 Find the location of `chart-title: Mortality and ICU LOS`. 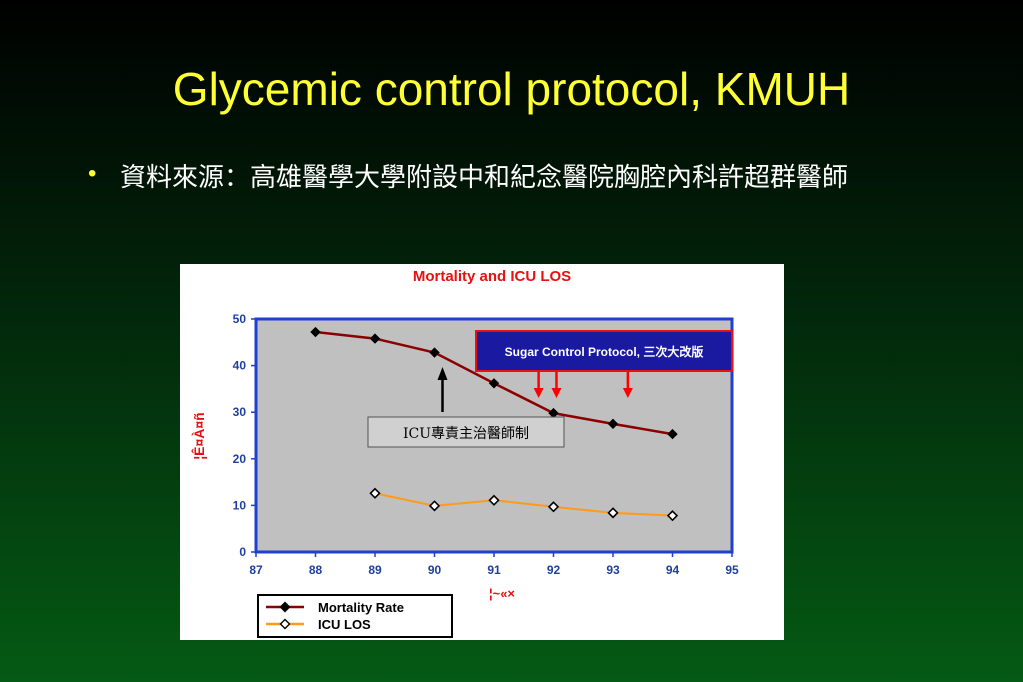

chart-title: Mortality and ICU LOS is located at coordinates (492, 276).